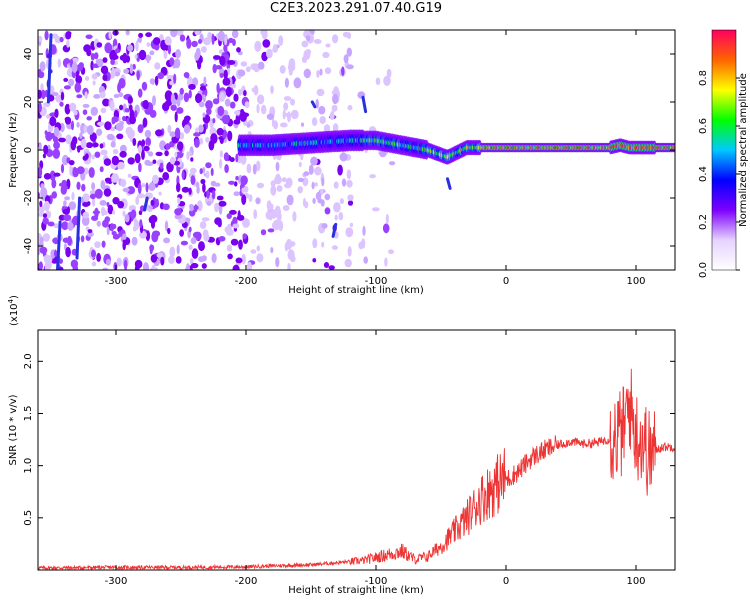 The height and width of the screenshot is (600, 750). What do you see at coordinates (13, 429) in the screenshot?
I see `snr-ylabel: SNR (10 * v/v)` at bounding box center [13, 429].